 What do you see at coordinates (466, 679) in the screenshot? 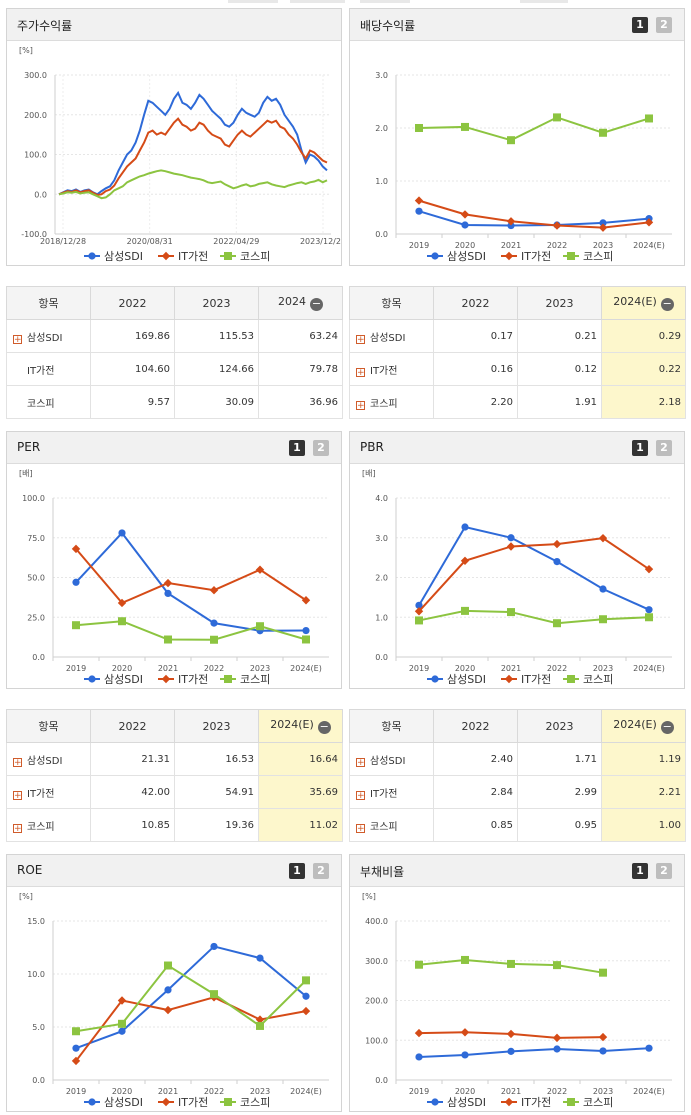
I see `legend-label: 삼성SDI` at bounding box center [466, 679].